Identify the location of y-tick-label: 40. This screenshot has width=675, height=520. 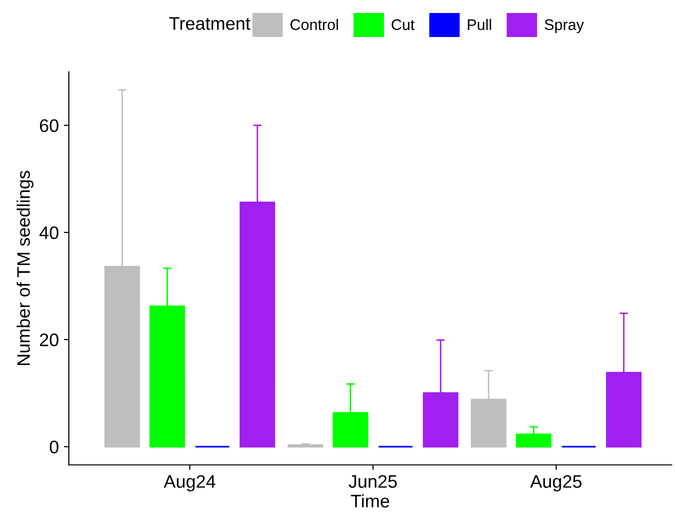
(48, 233).